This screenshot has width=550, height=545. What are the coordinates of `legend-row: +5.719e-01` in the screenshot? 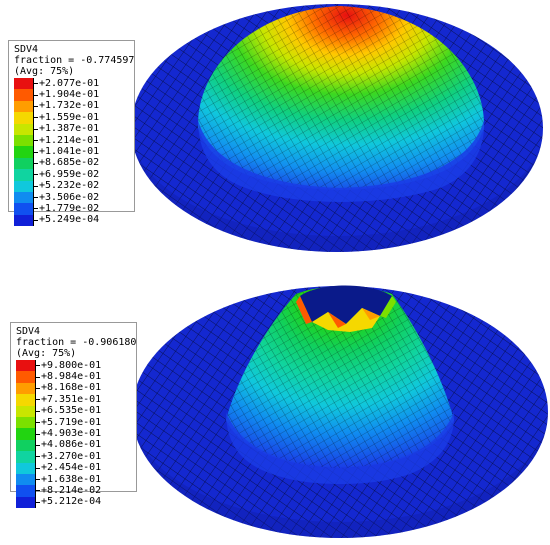 It's located at (74, 422).